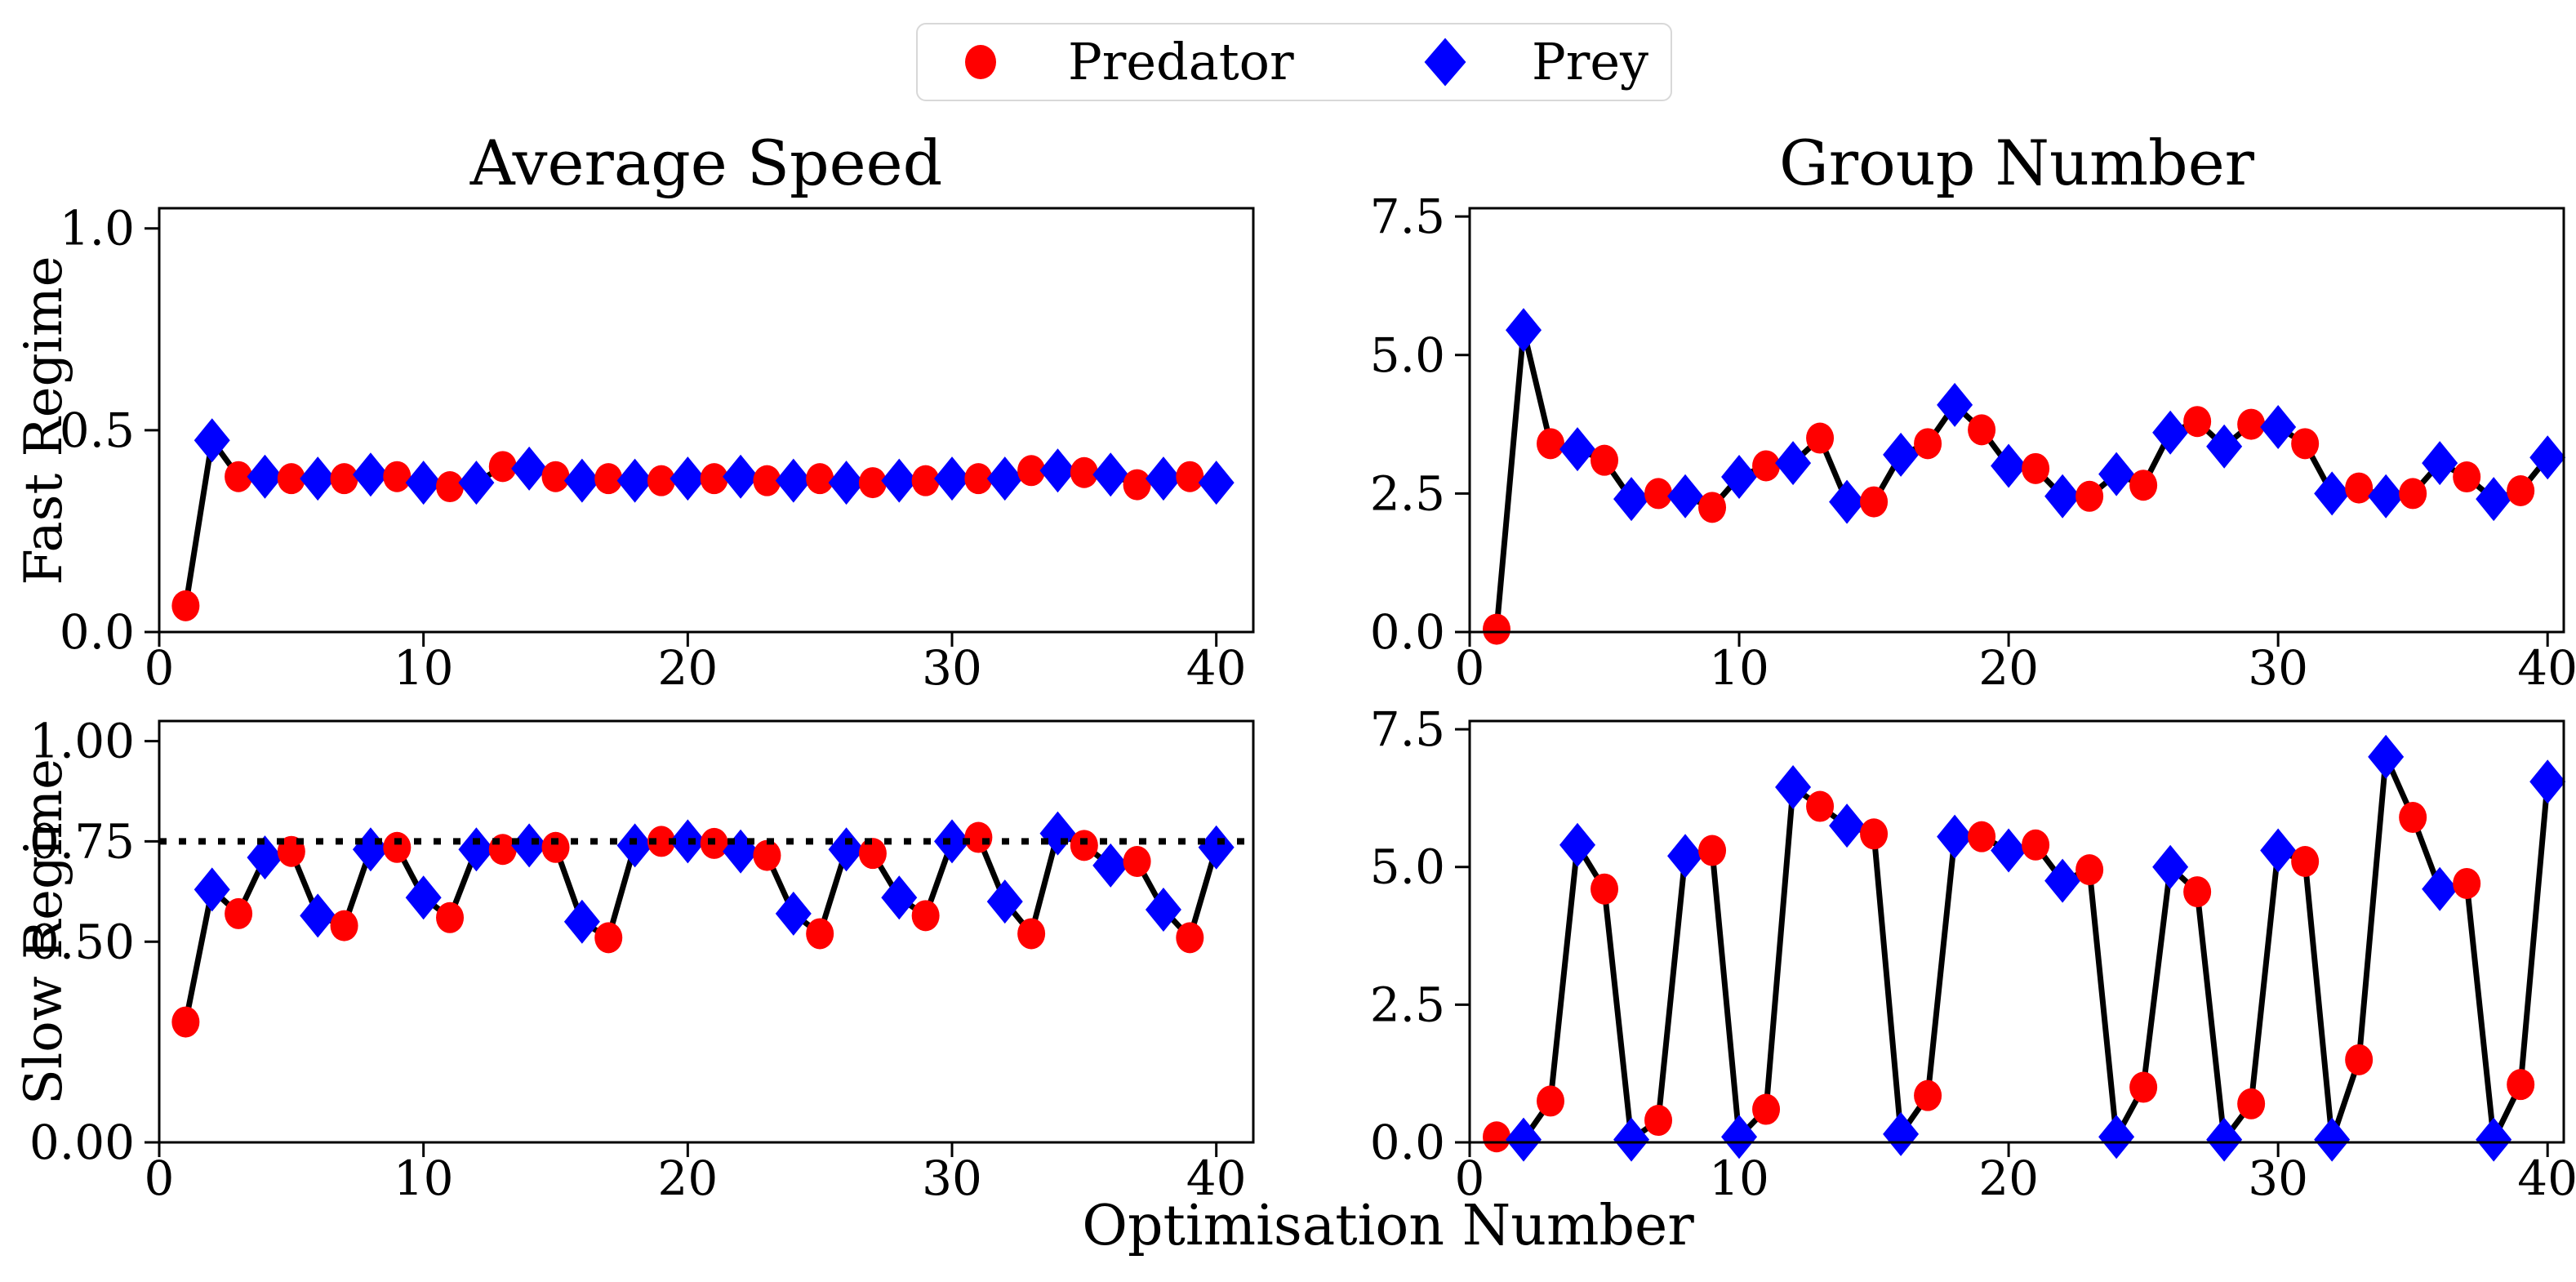 Image resolution: width=2576 pixels, height=1282 pixels. Describe the element at coordinates (1408, 355) in the screenshot. I see `y-tick-label: 5.0` at that location.